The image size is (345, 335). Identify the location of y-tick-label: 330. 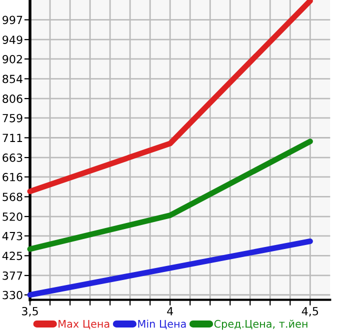
(12, 295).